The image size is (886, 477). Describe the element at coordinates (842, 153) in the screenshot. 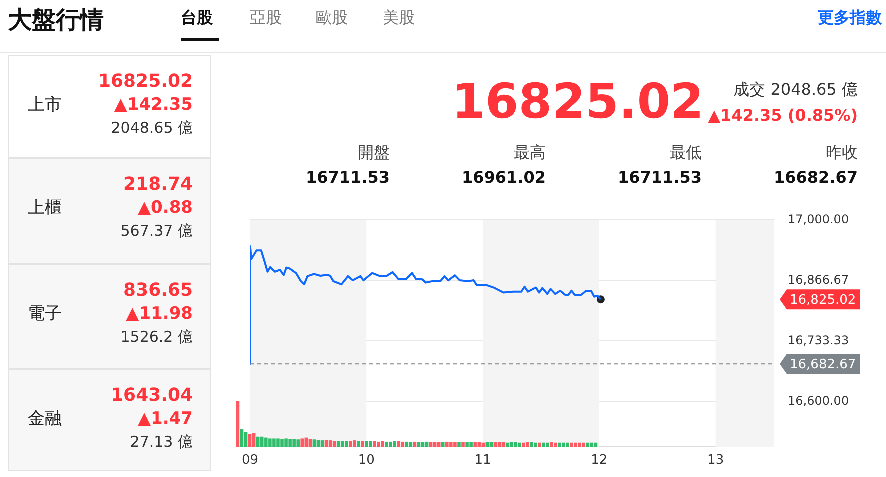

I see `text: 昨收` at that location.